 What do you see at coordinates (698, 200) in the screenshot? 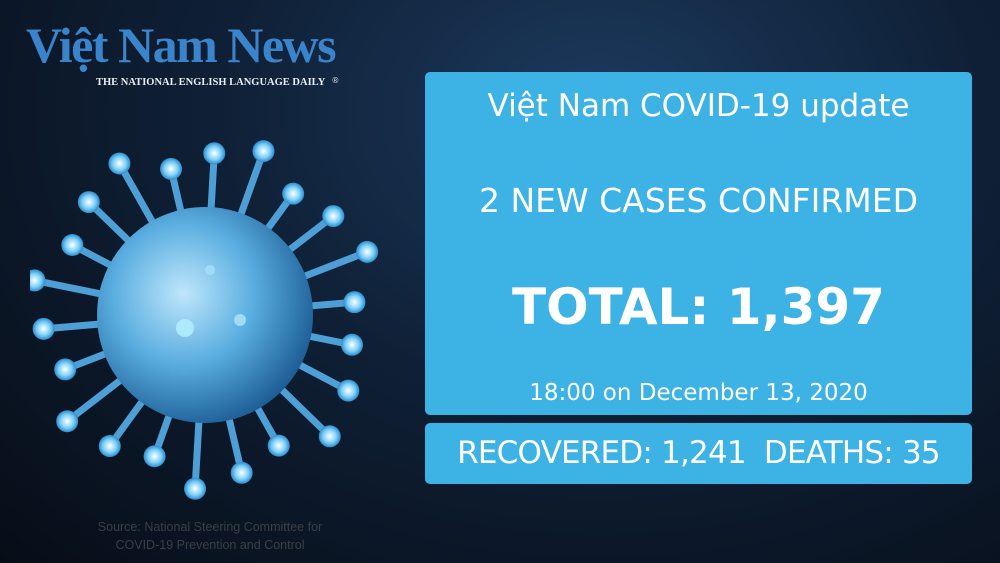
I see `new-cases: 2 NEW CASES CONFIRMED` at bounding box center [698, 200].